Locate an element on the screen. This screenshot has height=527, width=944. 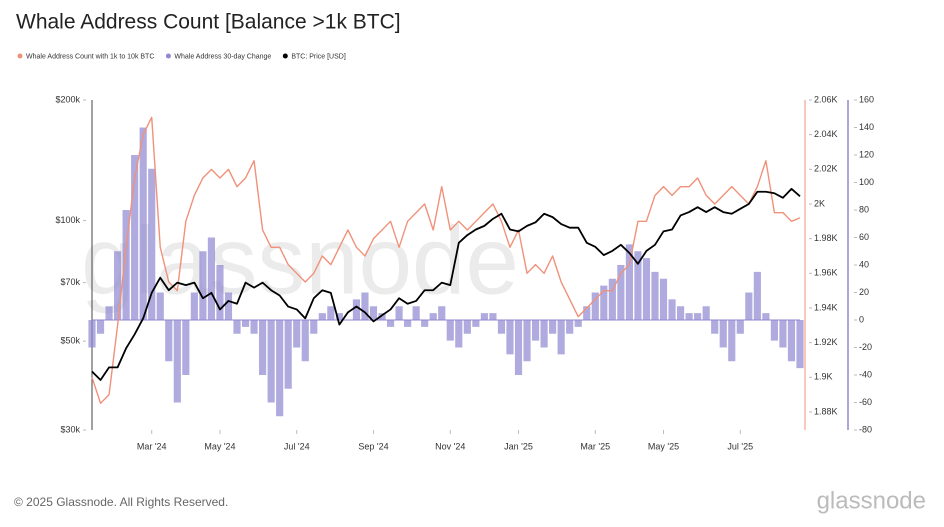
watermark: glassnode is located at coordinates (300, 260).